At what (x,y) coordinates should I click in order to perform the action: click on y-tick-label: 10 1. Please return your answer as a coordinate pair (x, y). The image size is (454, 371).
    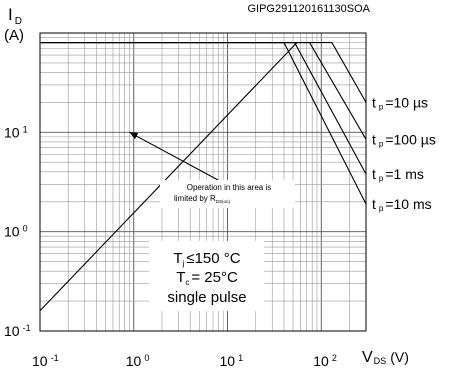
    Looking at the image, I should click on (16, 132).